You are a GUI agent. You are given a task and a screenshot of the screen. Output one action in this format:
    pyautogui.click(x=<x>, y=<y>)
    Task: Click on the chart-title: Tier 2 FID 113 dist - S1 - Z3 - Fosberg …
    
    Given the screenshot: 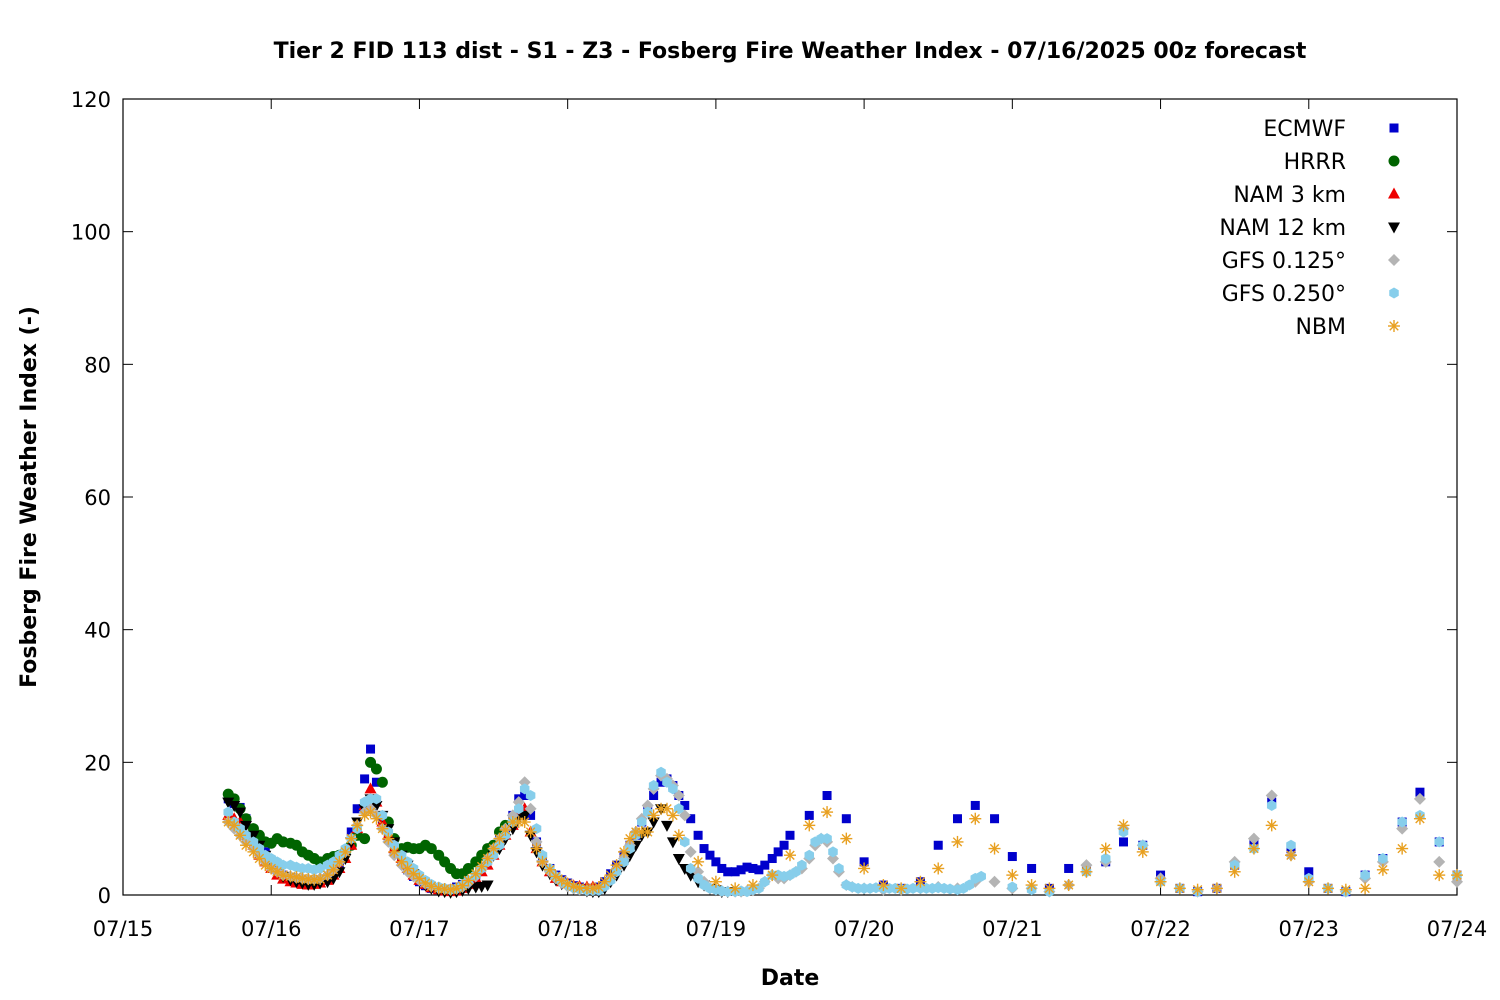 What is the action you would take?
    pyautogui.click(x=790, y=51)
    